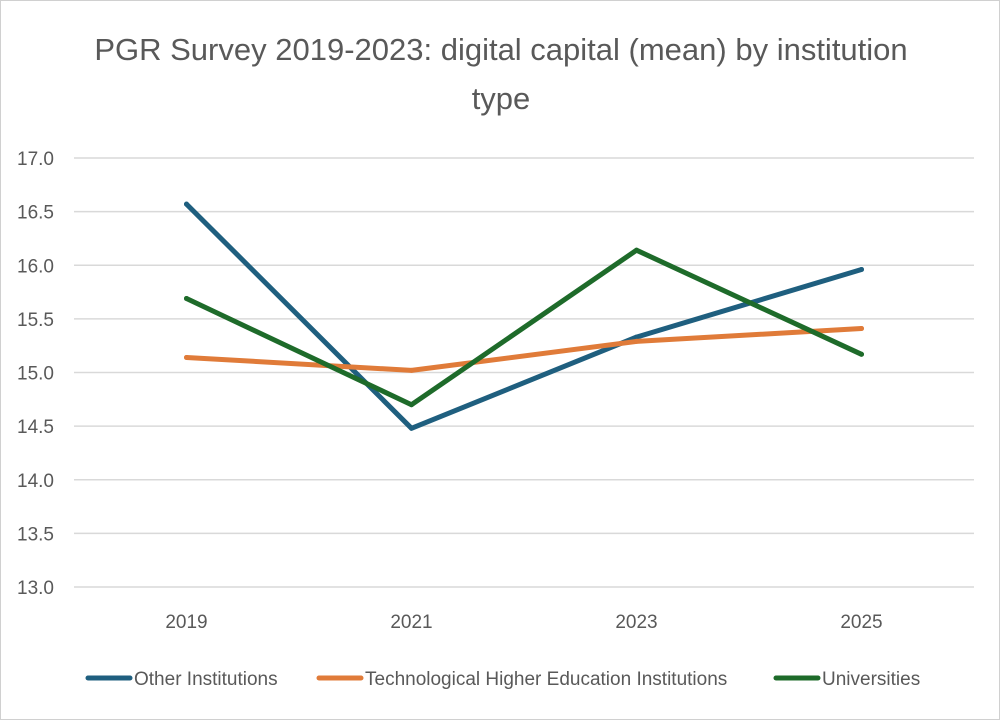 Image resolution: width=1000 pixels, height=721 pixels. Describe the element at coordinates (861, 622) in the screenshot. I see `x-tick-label: 2025` at that location.